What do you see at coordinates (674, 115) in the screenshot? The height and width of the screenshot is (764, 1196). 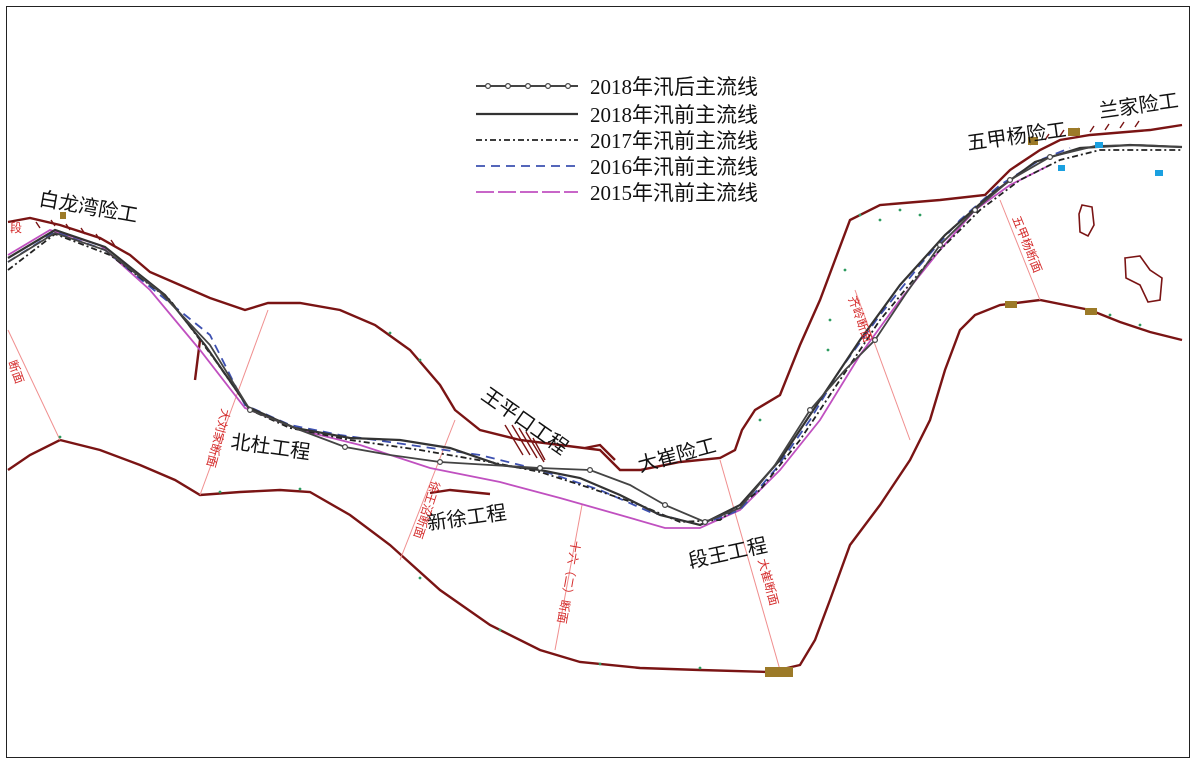 I see `legend-label-2018-before: 2018年汛前主流线` at bounding box center [674, 115].